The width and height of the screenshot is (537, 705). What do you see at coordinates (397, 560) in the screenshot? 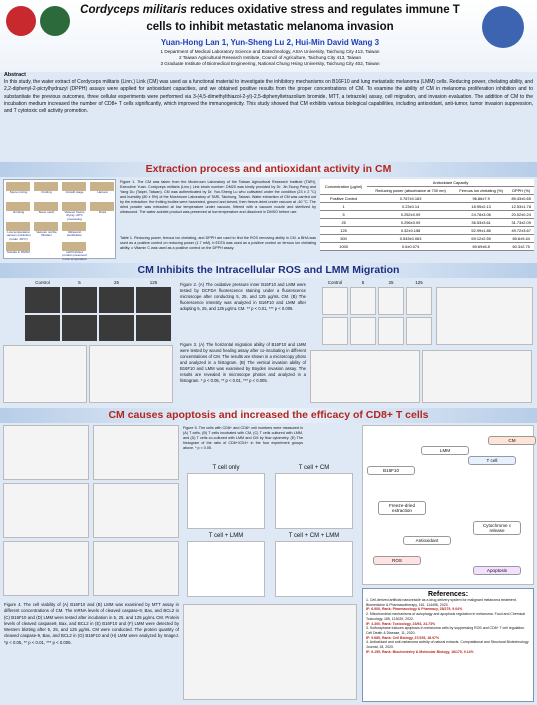
I see `diagram-label: ROS` at bounding box center [397, 560].